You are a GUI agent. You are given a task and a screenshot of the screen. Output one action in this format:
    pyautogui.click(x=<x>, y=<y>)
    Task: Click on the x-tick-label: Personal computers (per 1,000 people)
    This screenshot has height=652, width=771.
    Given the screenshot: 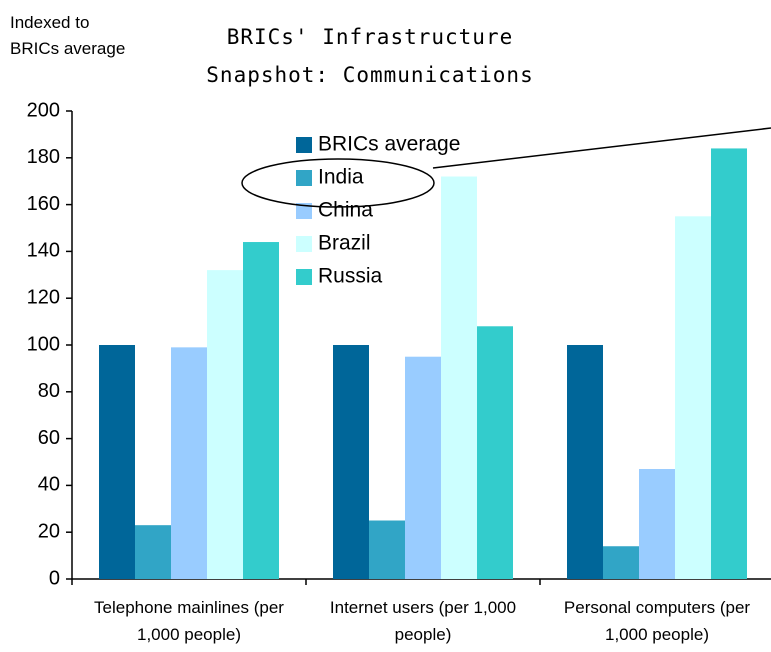 What is the action you would take?
    pyautogui.click(x=657, y=621)
    